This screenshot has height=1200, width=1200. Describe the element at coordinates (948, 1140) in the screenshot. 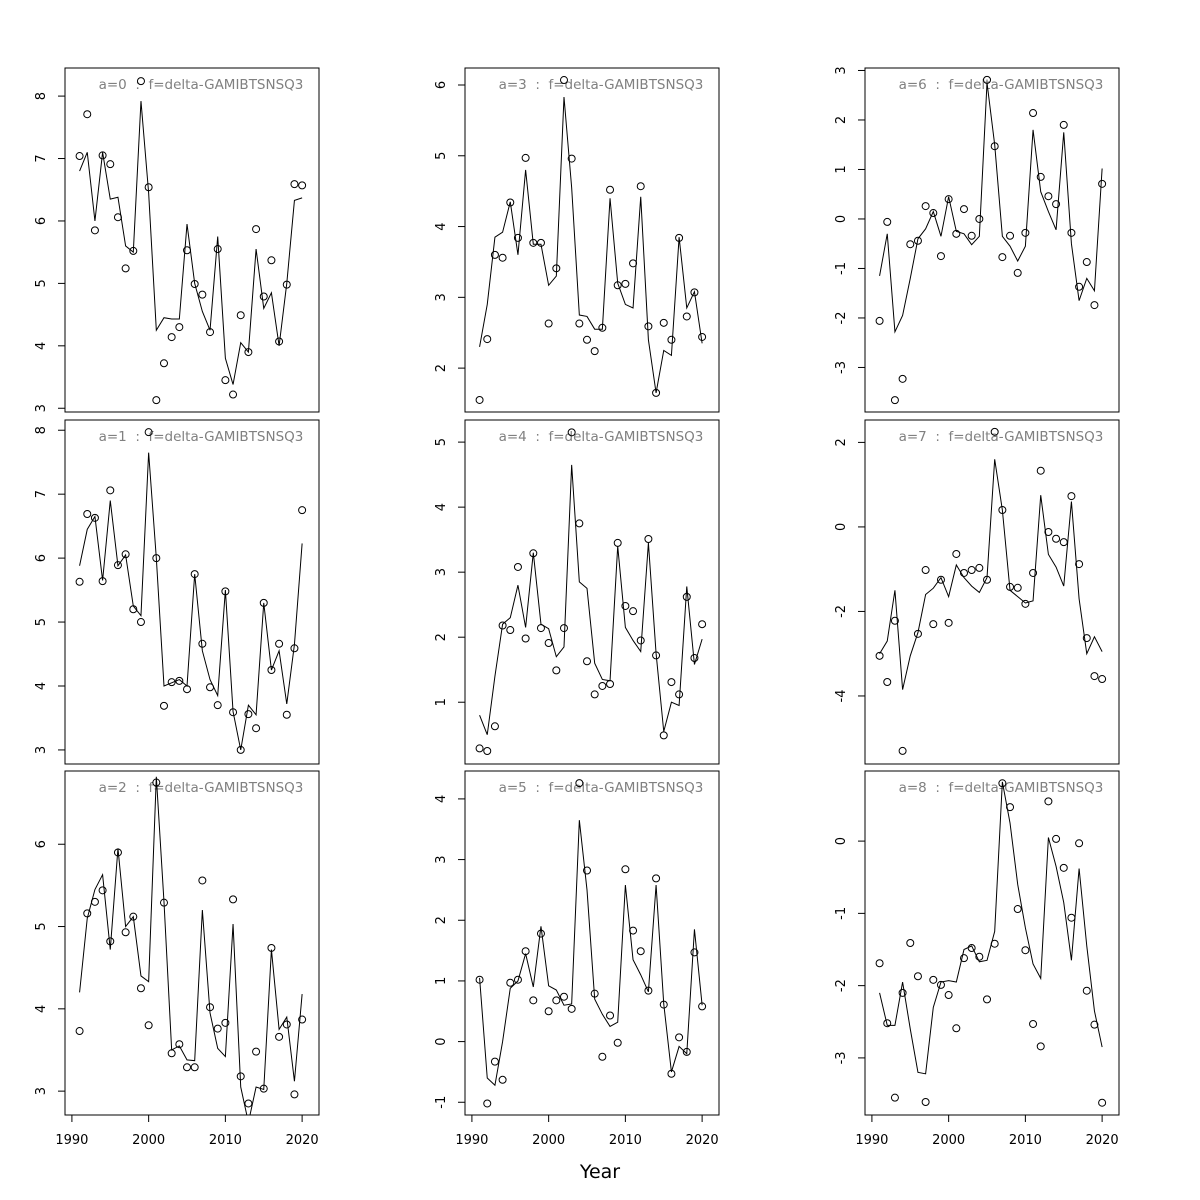

I see `x-tick-label: 2000` at that location.